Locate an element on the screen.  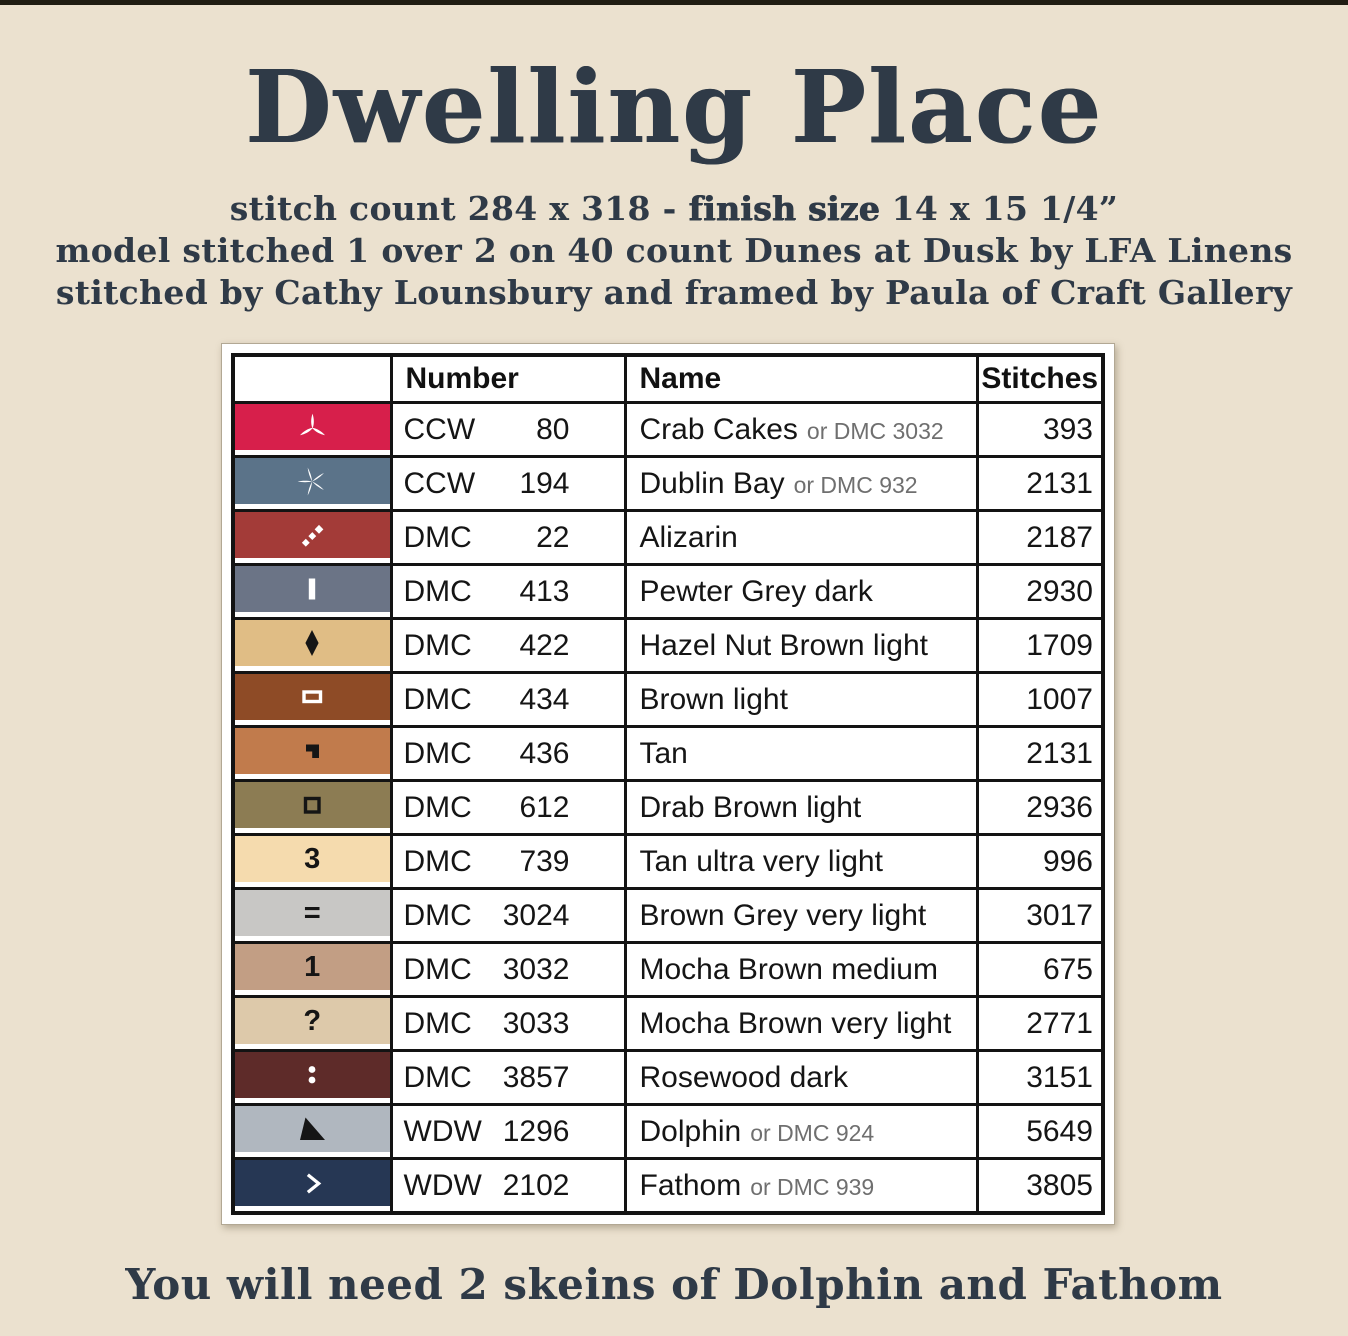
thread-alt-dmc: or DMC 3032 is located at coordinates (875, 430).